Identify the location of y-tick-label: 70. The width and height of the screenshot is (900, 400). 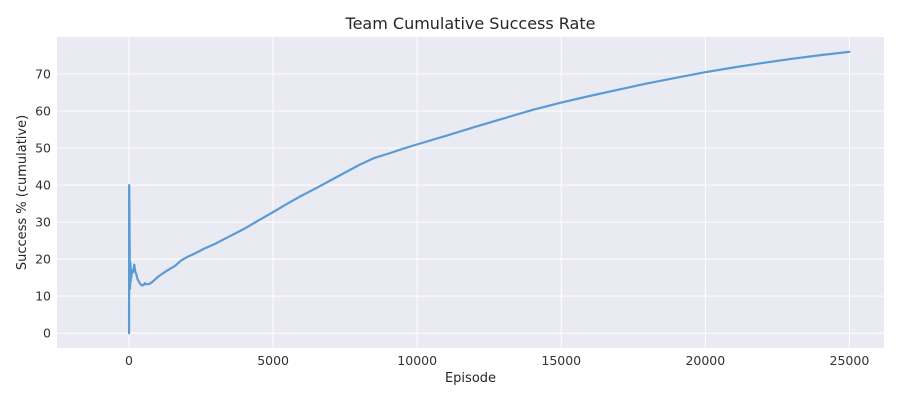
(43, 74).